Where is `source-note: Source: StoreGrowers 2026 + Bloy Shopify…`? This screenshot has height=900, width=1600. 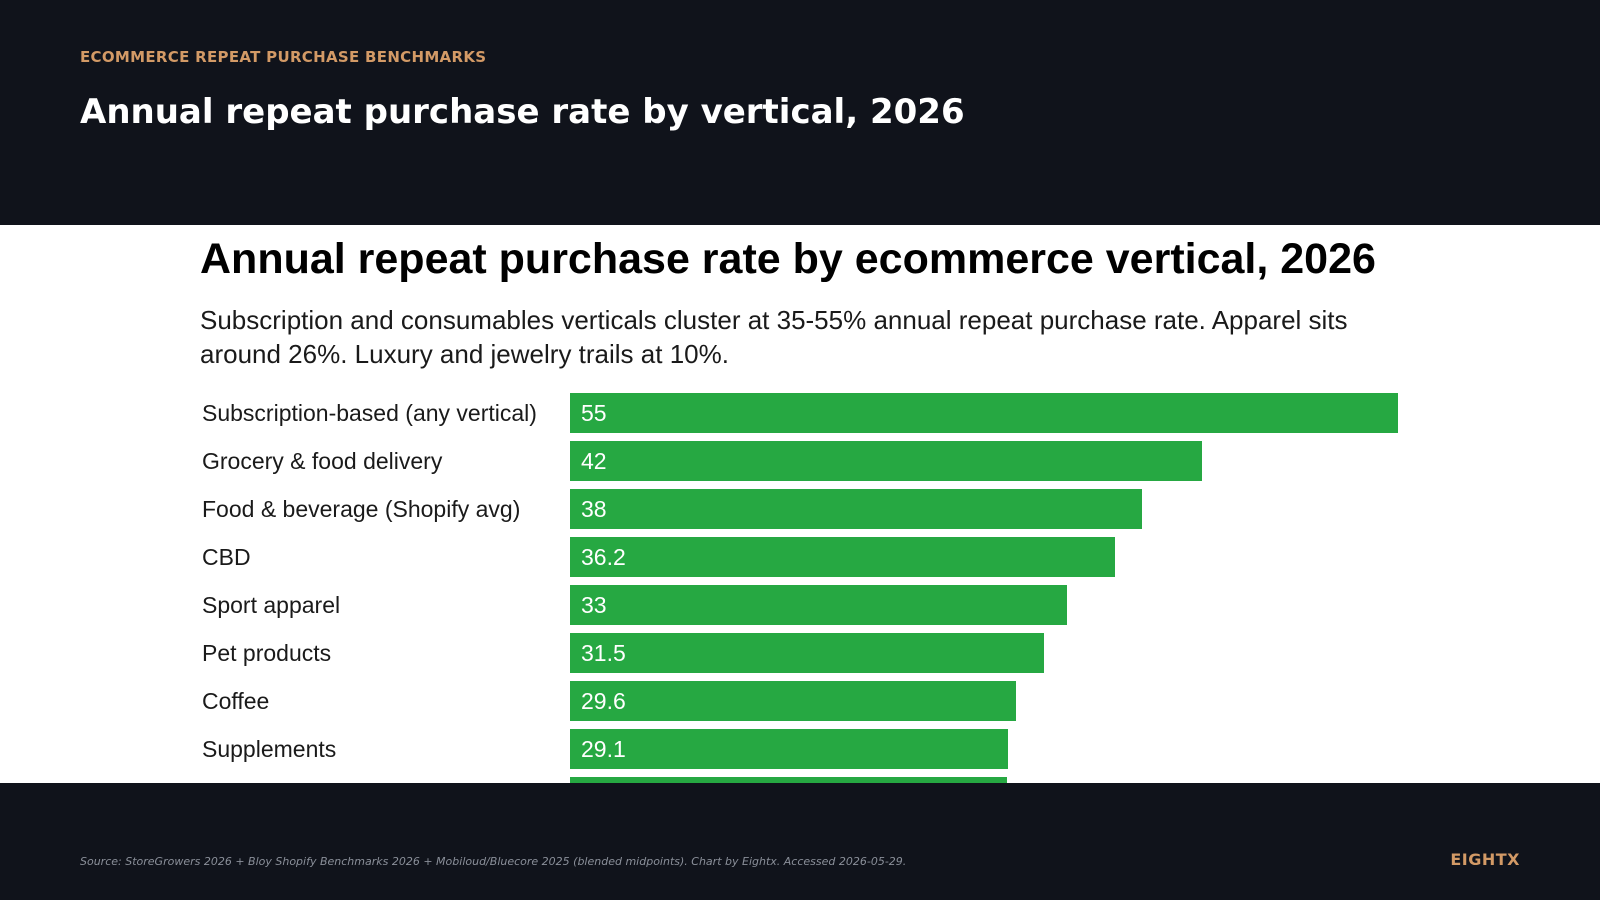
source-note: Source: StoreGrowers 2026 + Bloy Shopify… is located at coordinates (493, 861).